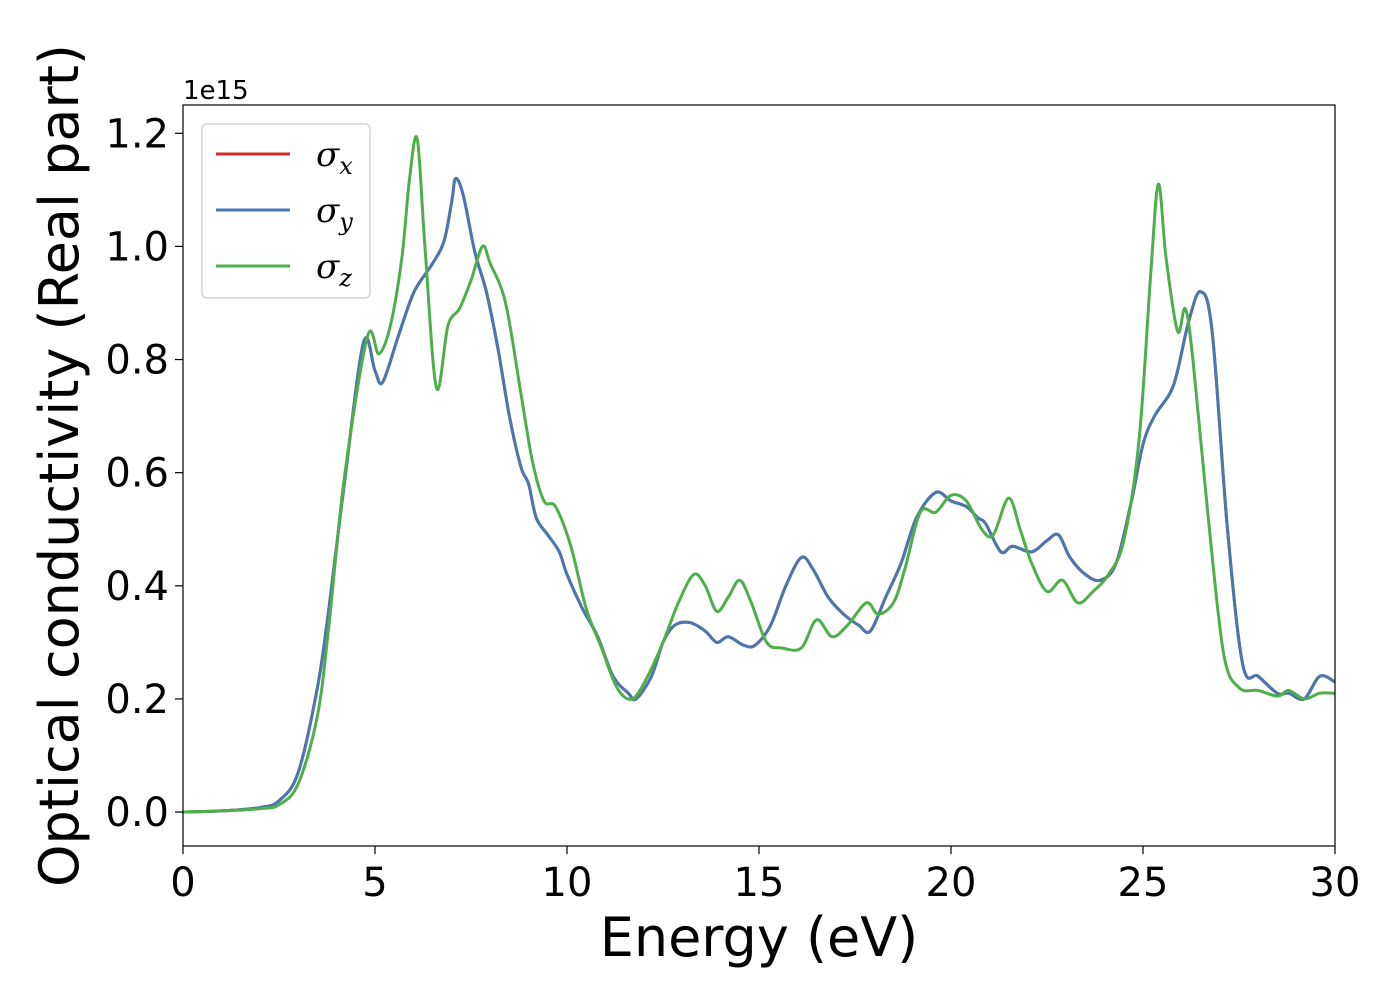 Image resolution: width=1400 pixels, height=1000 pixels. I want to click on x-axis: 0 5 10 15 20 25 30, so click(765, 876).